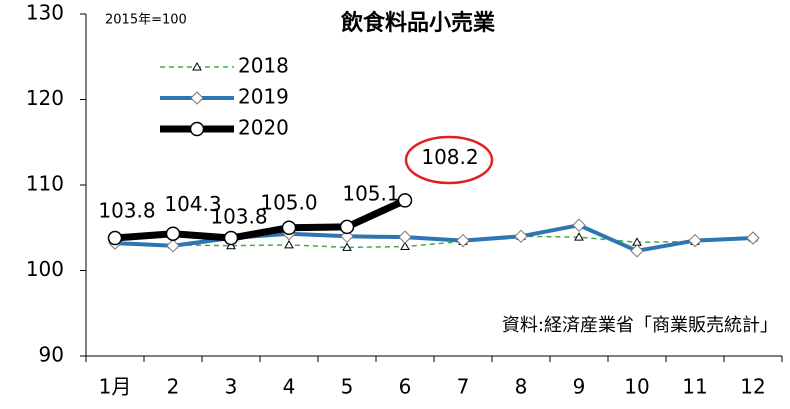  I want to click on data-label: 108.2, so click(449, 157).